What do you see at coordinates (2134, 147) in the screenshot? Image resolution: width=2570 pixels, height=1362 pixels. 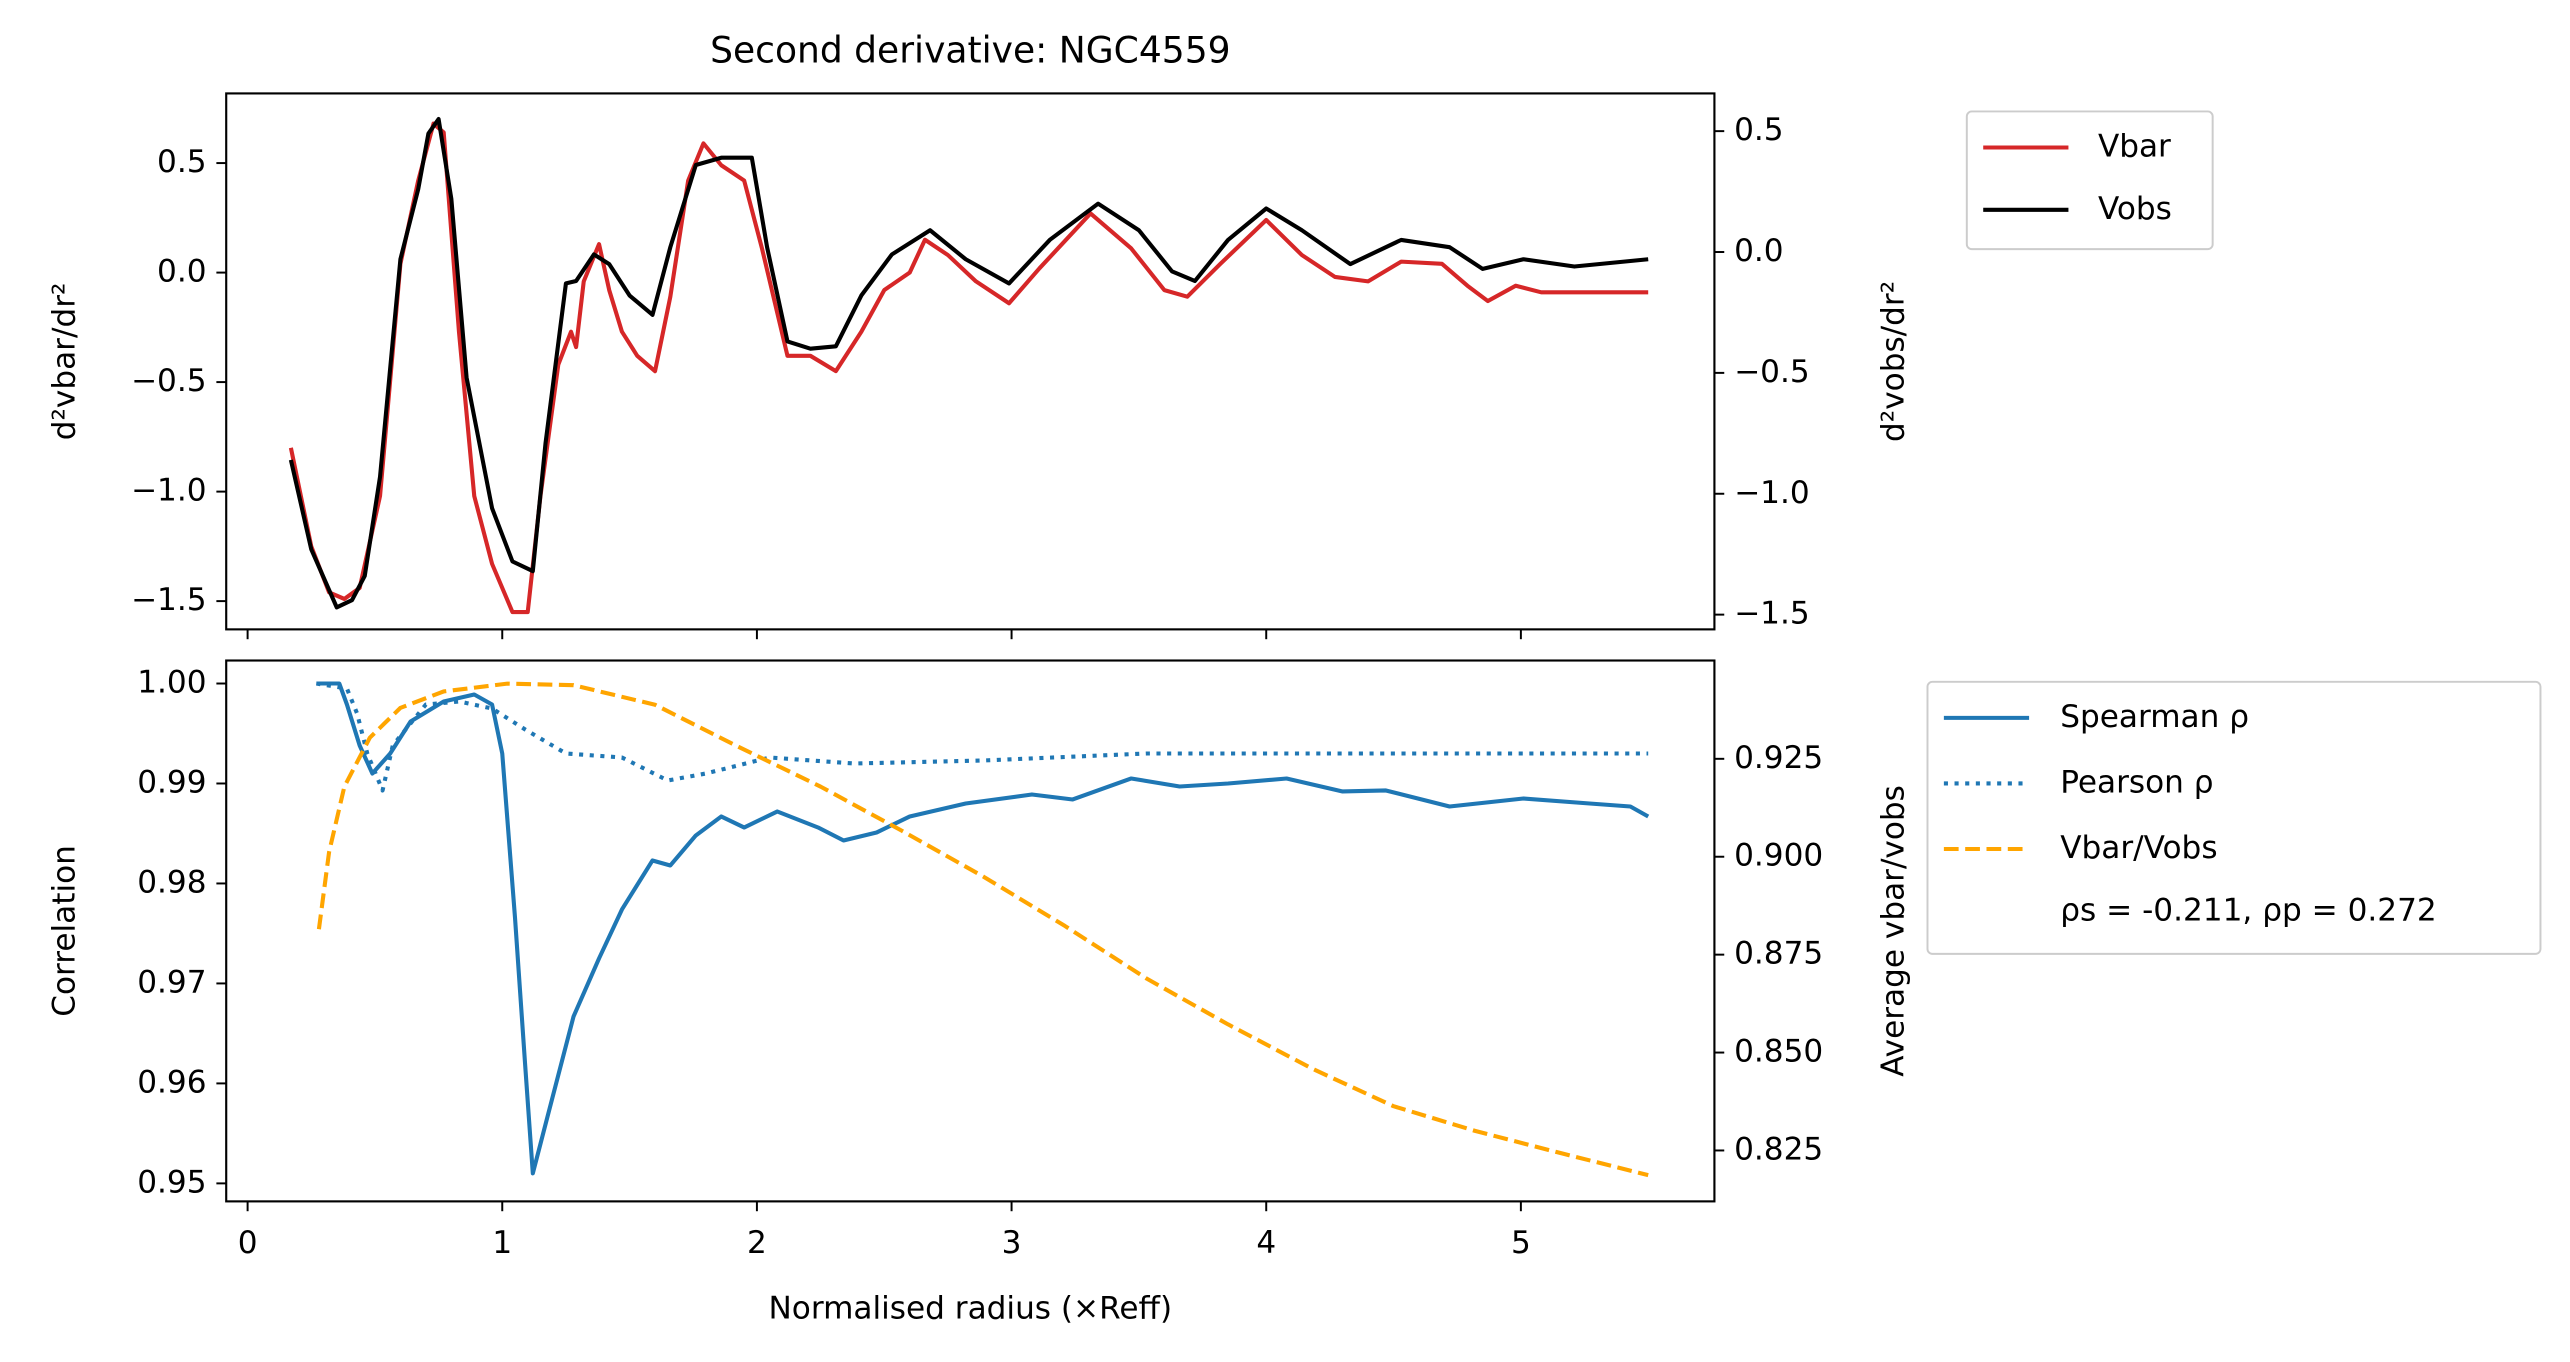 I see `legend-label: Vbar` at bounding box center [2134, 147].